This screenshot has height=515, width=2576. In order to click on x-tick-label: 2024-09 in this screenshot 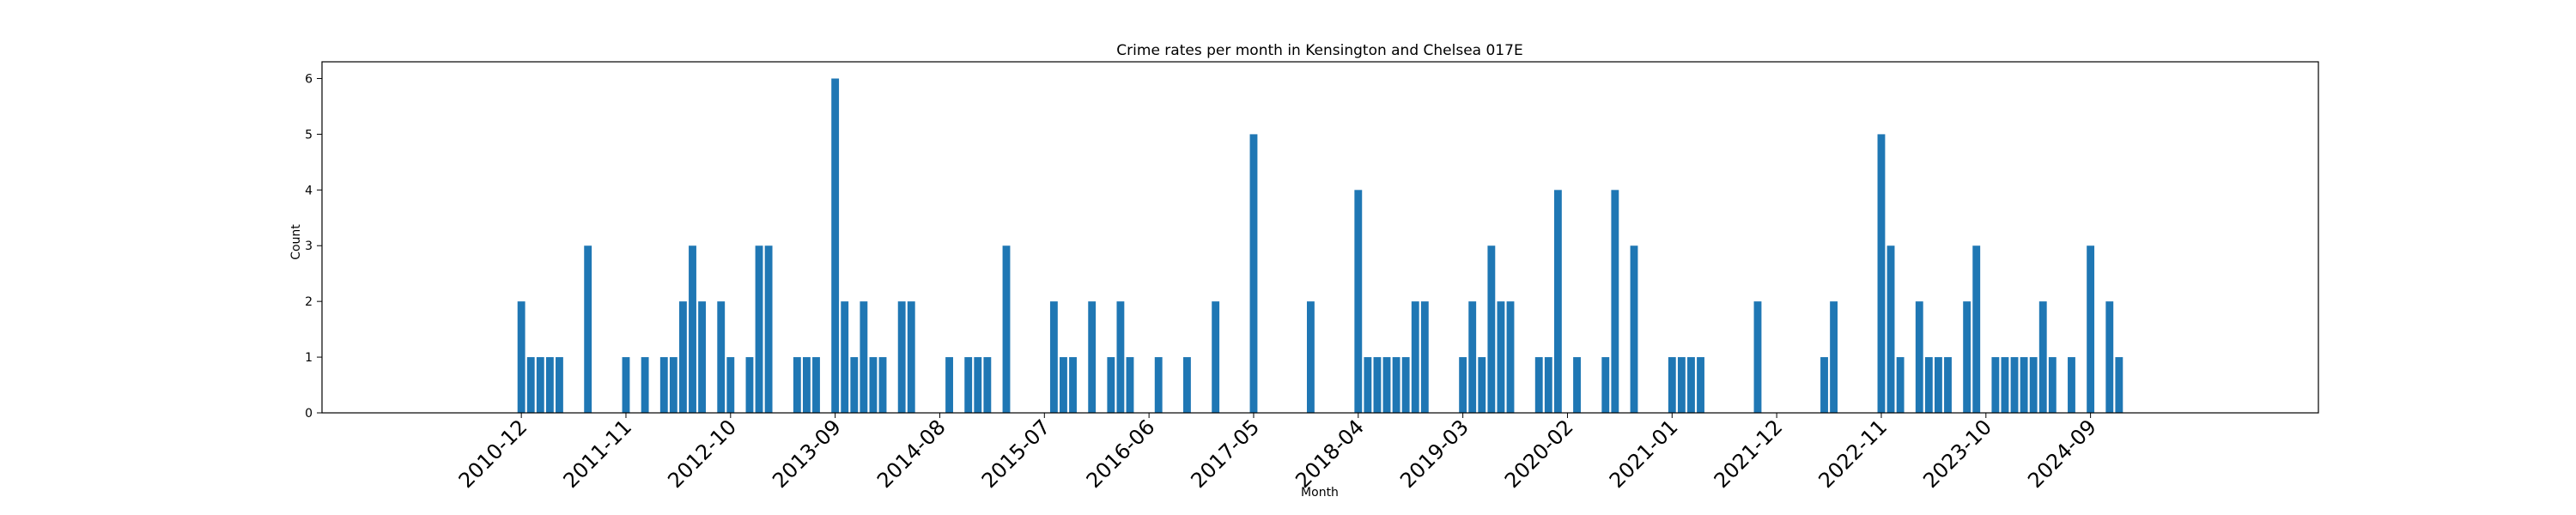, I will do `click(2062, 454)`.